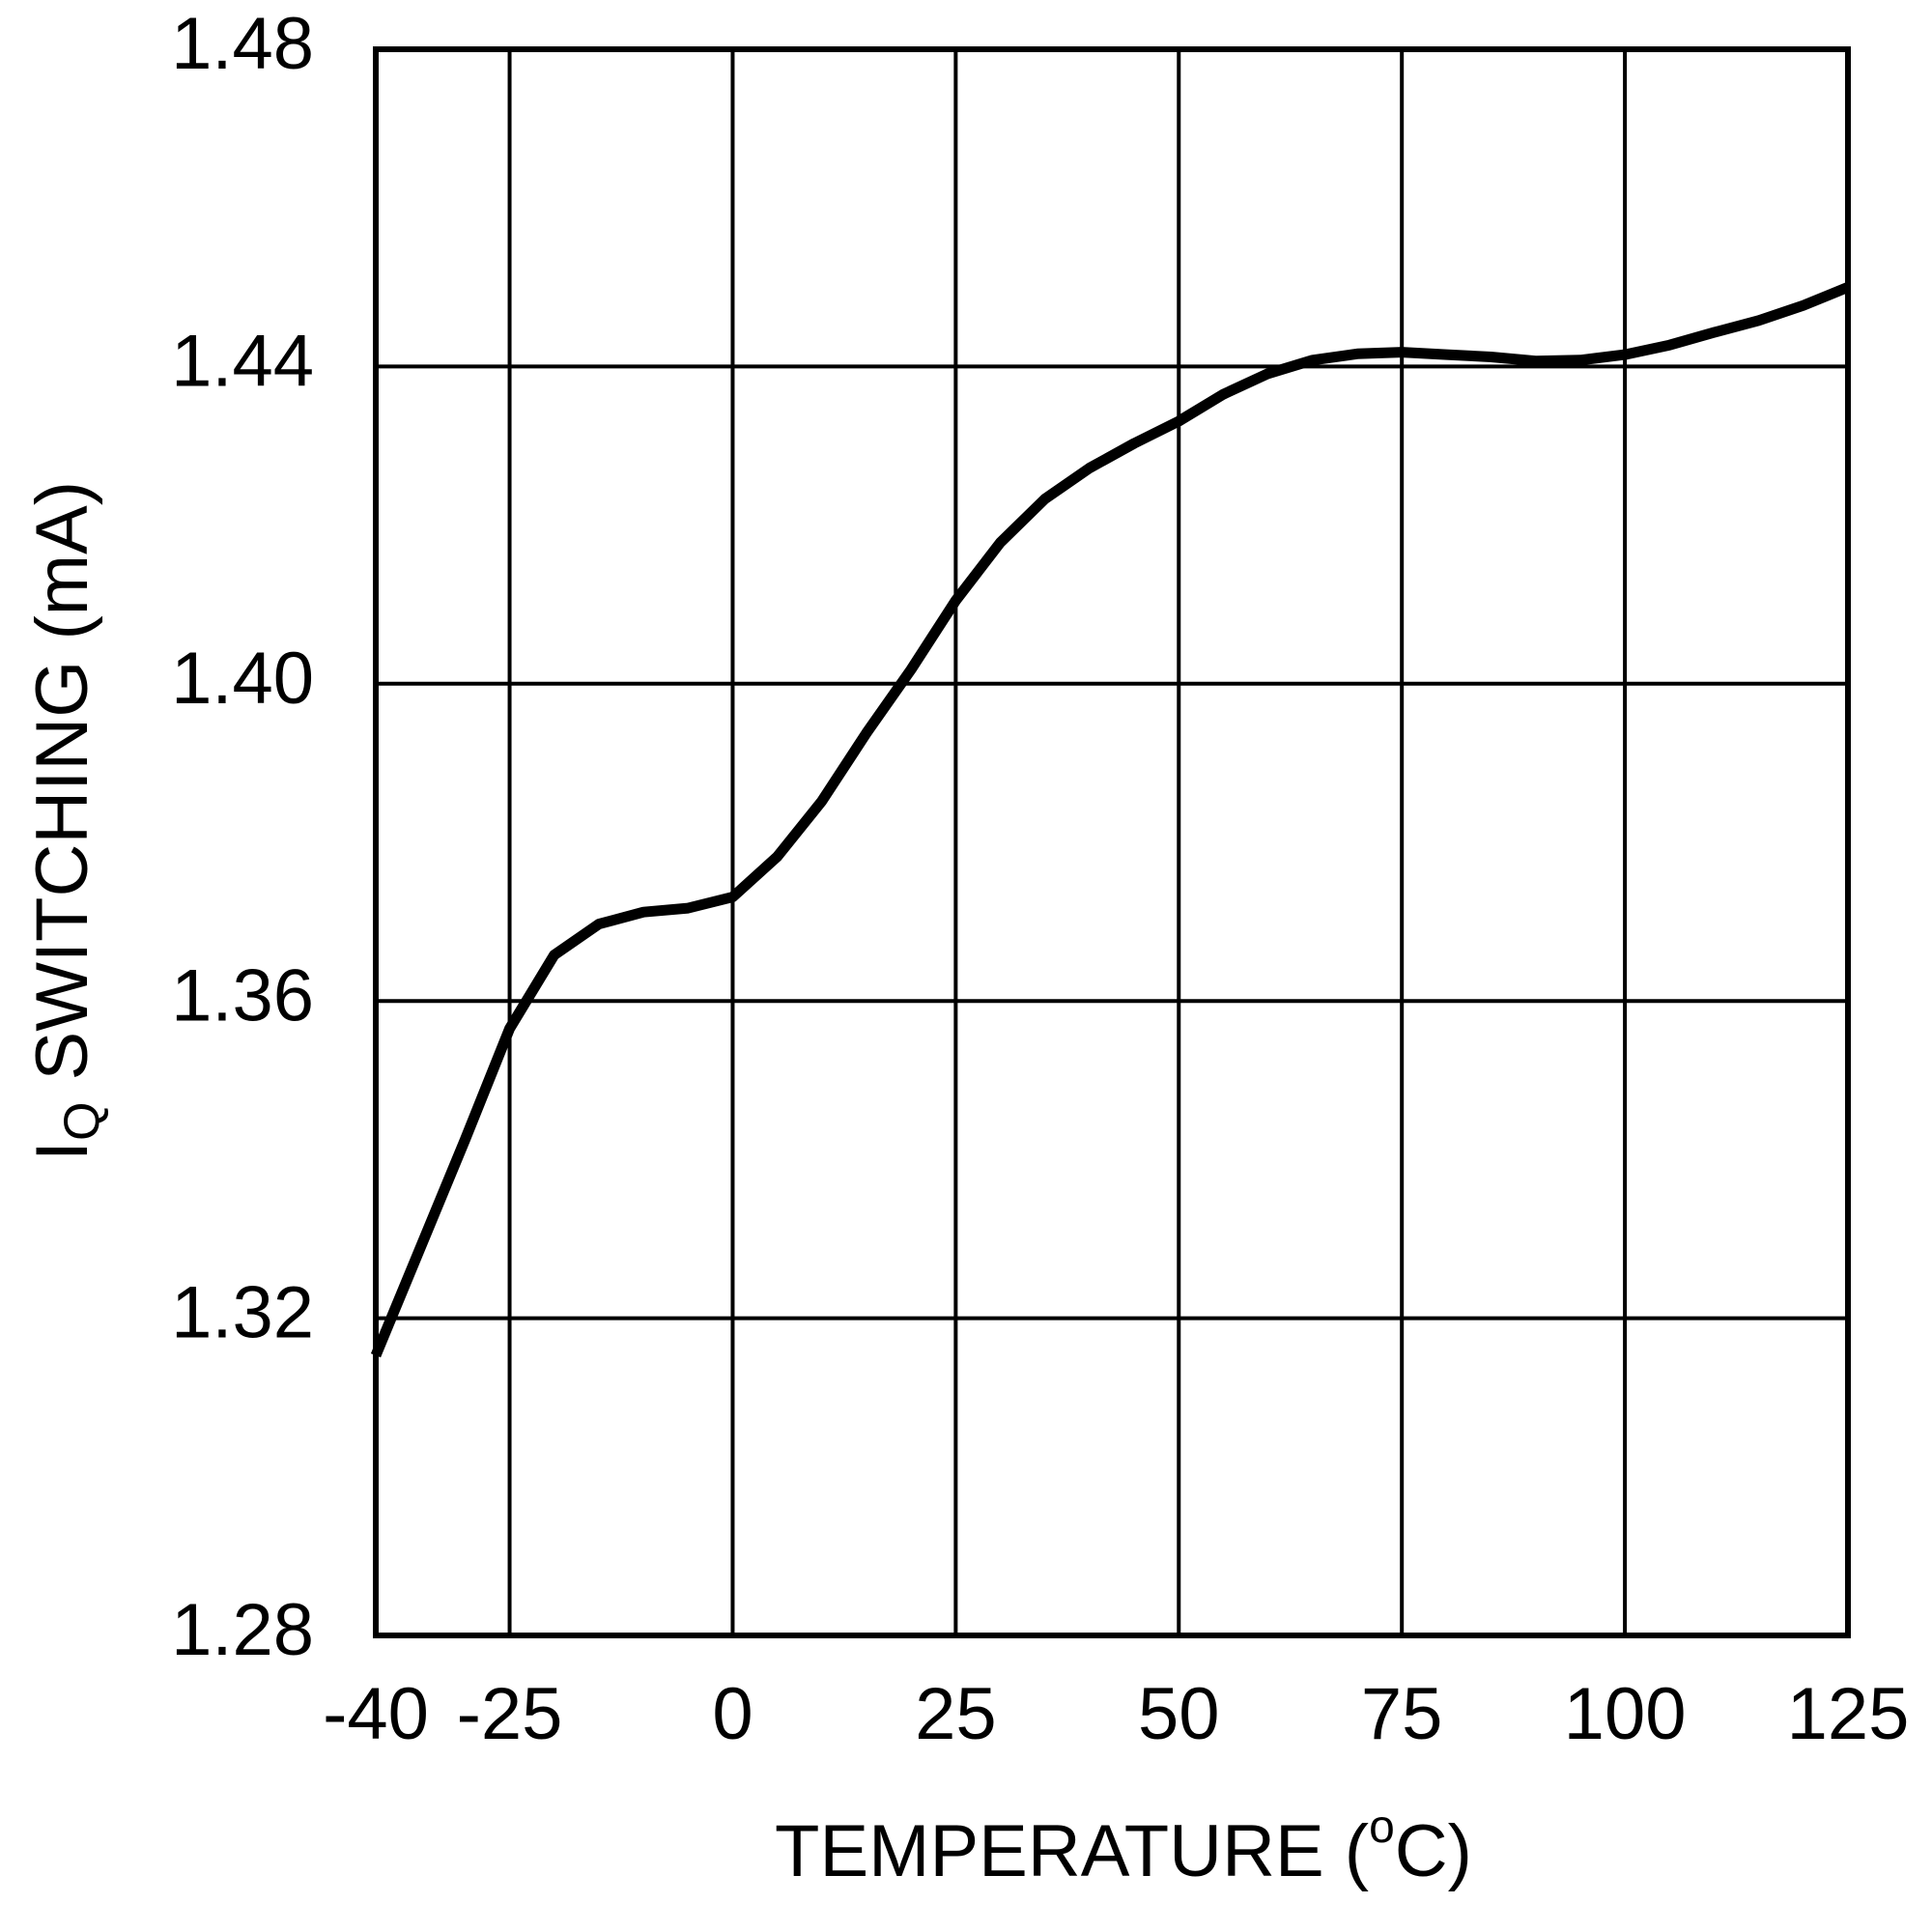 The image size is (1932, 1932). Describe the element at coordinates (62, 1151) in the screenshot. I see `y-label-part: I` at that location.